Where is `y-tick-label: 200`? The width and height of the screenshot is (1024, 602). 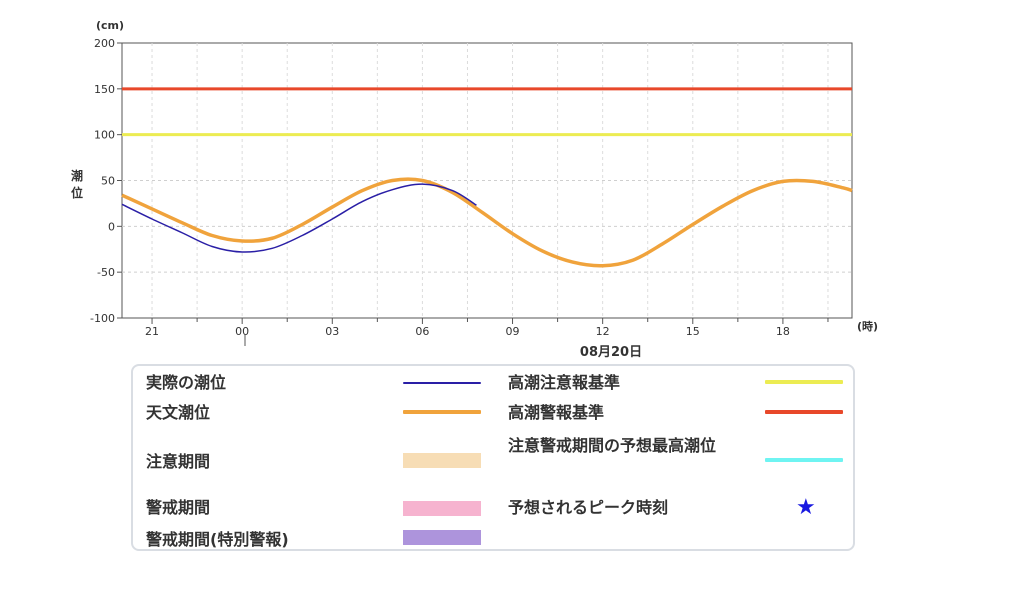
y-tick-label: 200 is located at coordinates (104, 43).